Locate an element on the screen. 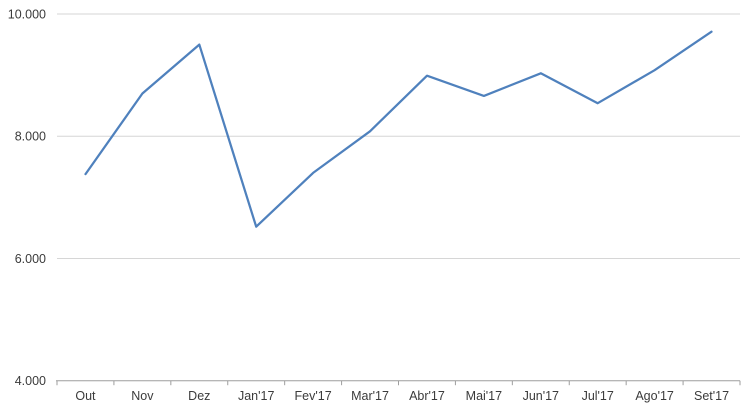  x-axis-tick-label: Out is located at coordinates (85, 396).